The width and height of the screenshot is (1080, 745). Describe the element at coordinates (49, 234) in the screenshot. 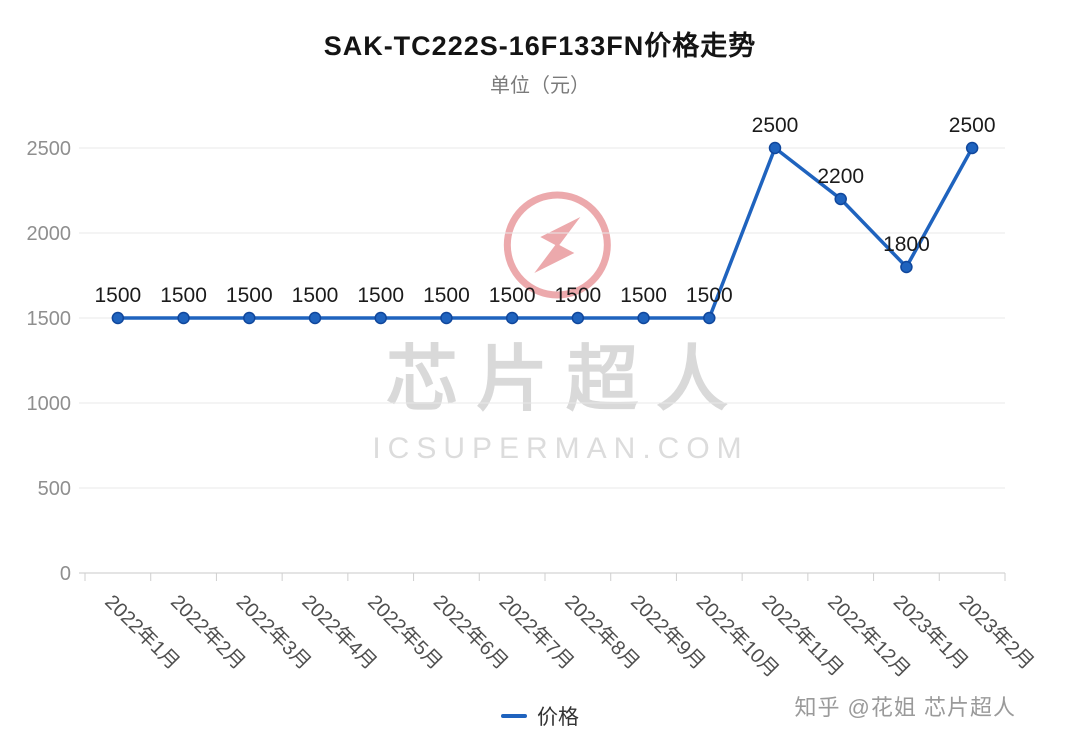

I see `svg-text: 2000` at that location.